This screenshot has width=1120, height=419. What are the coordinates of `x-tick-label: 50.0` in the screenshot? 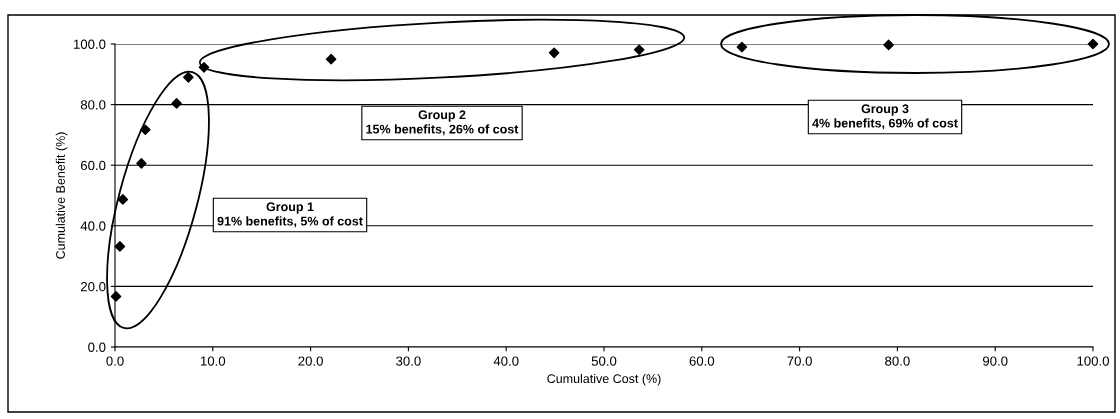 It's located at (604, 361).